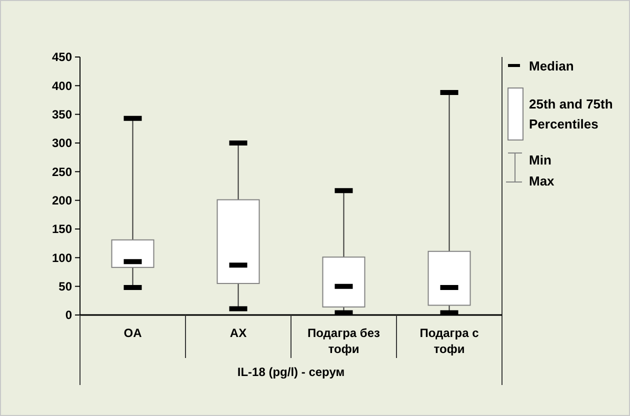 The height and width of the screenshot is (416, 630). I want to click on text: Median, so click(551, 66).